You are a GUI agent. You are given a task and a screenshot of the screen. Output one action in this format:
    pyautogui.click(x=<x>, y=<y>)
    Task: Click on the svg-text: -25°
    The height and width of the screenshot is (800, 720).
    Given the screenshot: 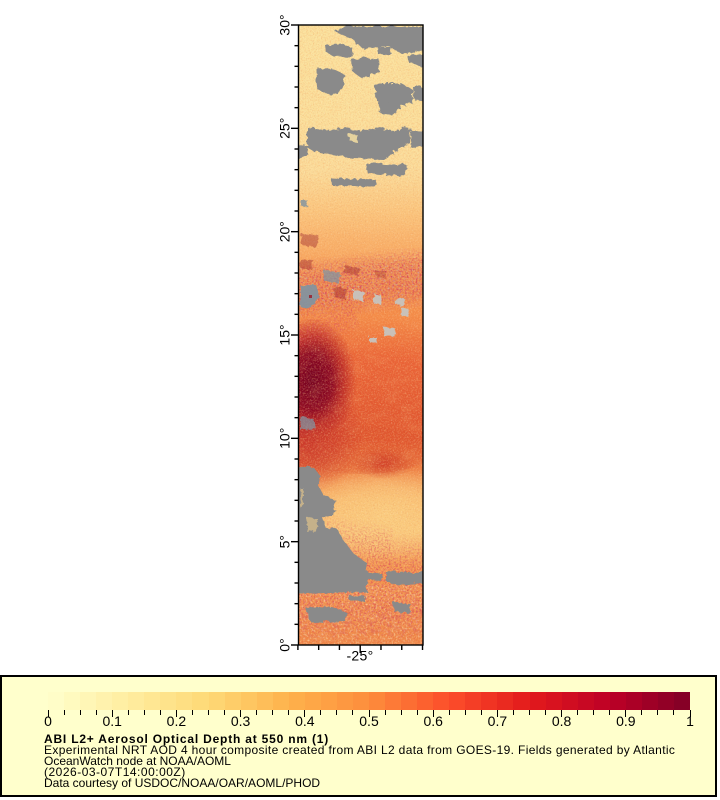 What is the action you would take?
    pyautogui.click(x=359, y=656)
    